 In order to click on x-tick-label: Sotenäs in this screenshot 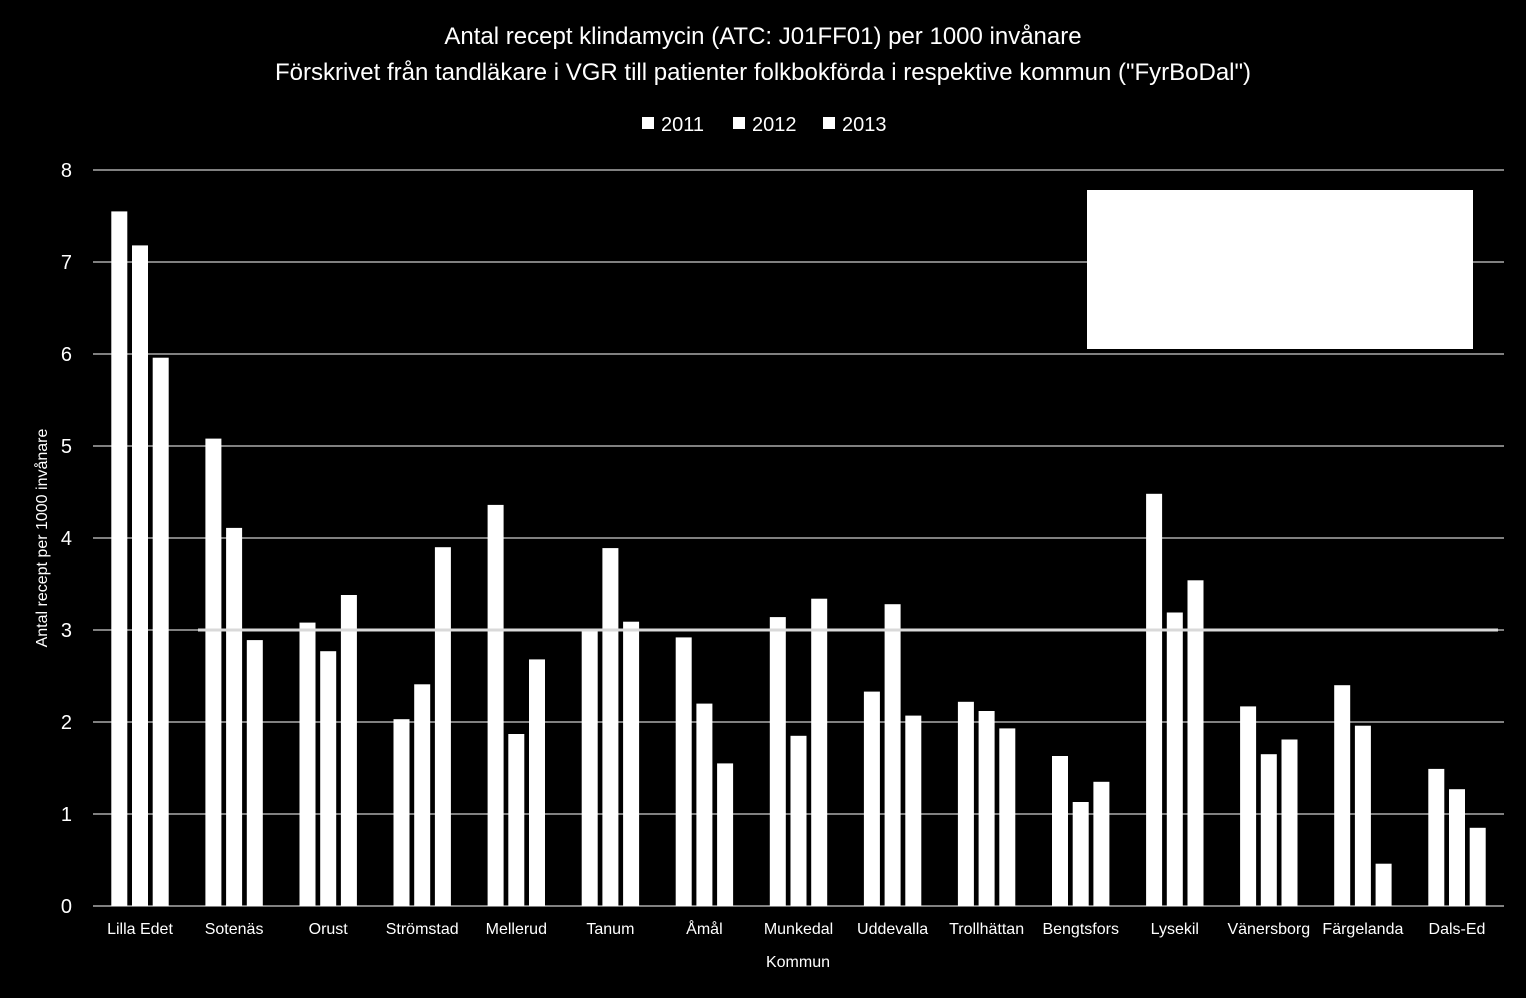, I will do `click(234, 929)`.